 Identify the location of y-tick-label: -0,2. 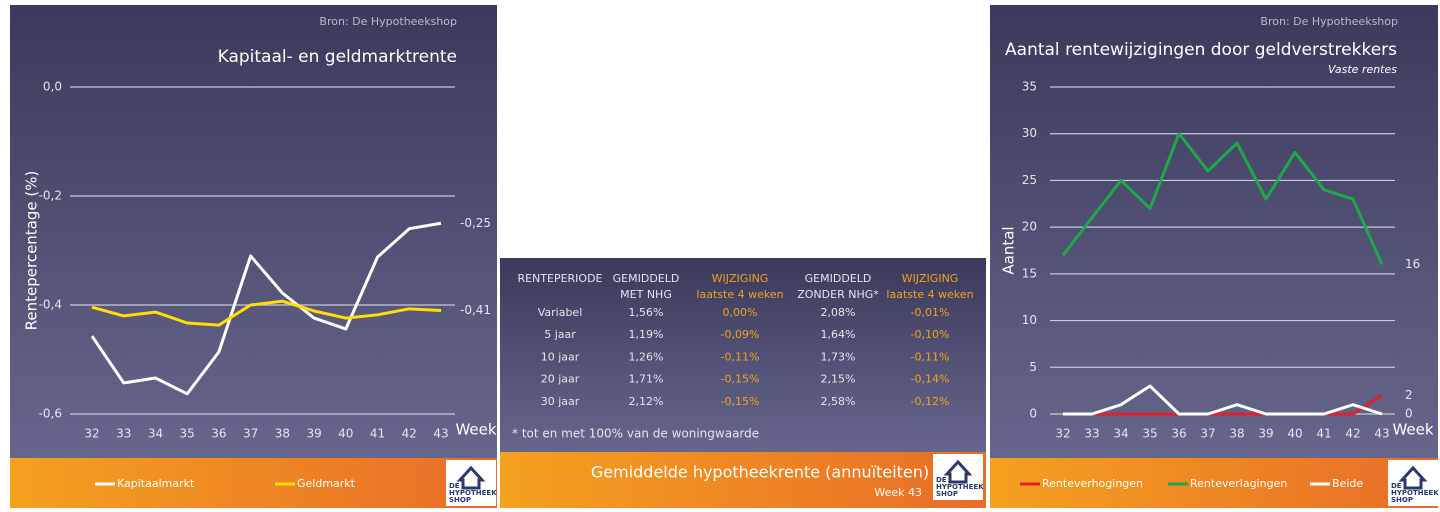
(50, 196).